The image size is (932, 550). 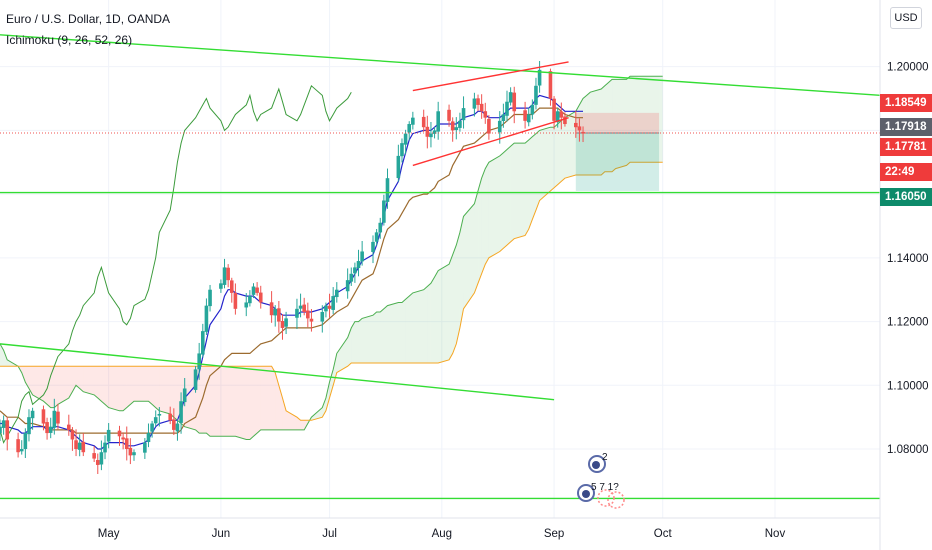 I want to click on y-tick-label: 1.08000, so click(x=908, y=450).